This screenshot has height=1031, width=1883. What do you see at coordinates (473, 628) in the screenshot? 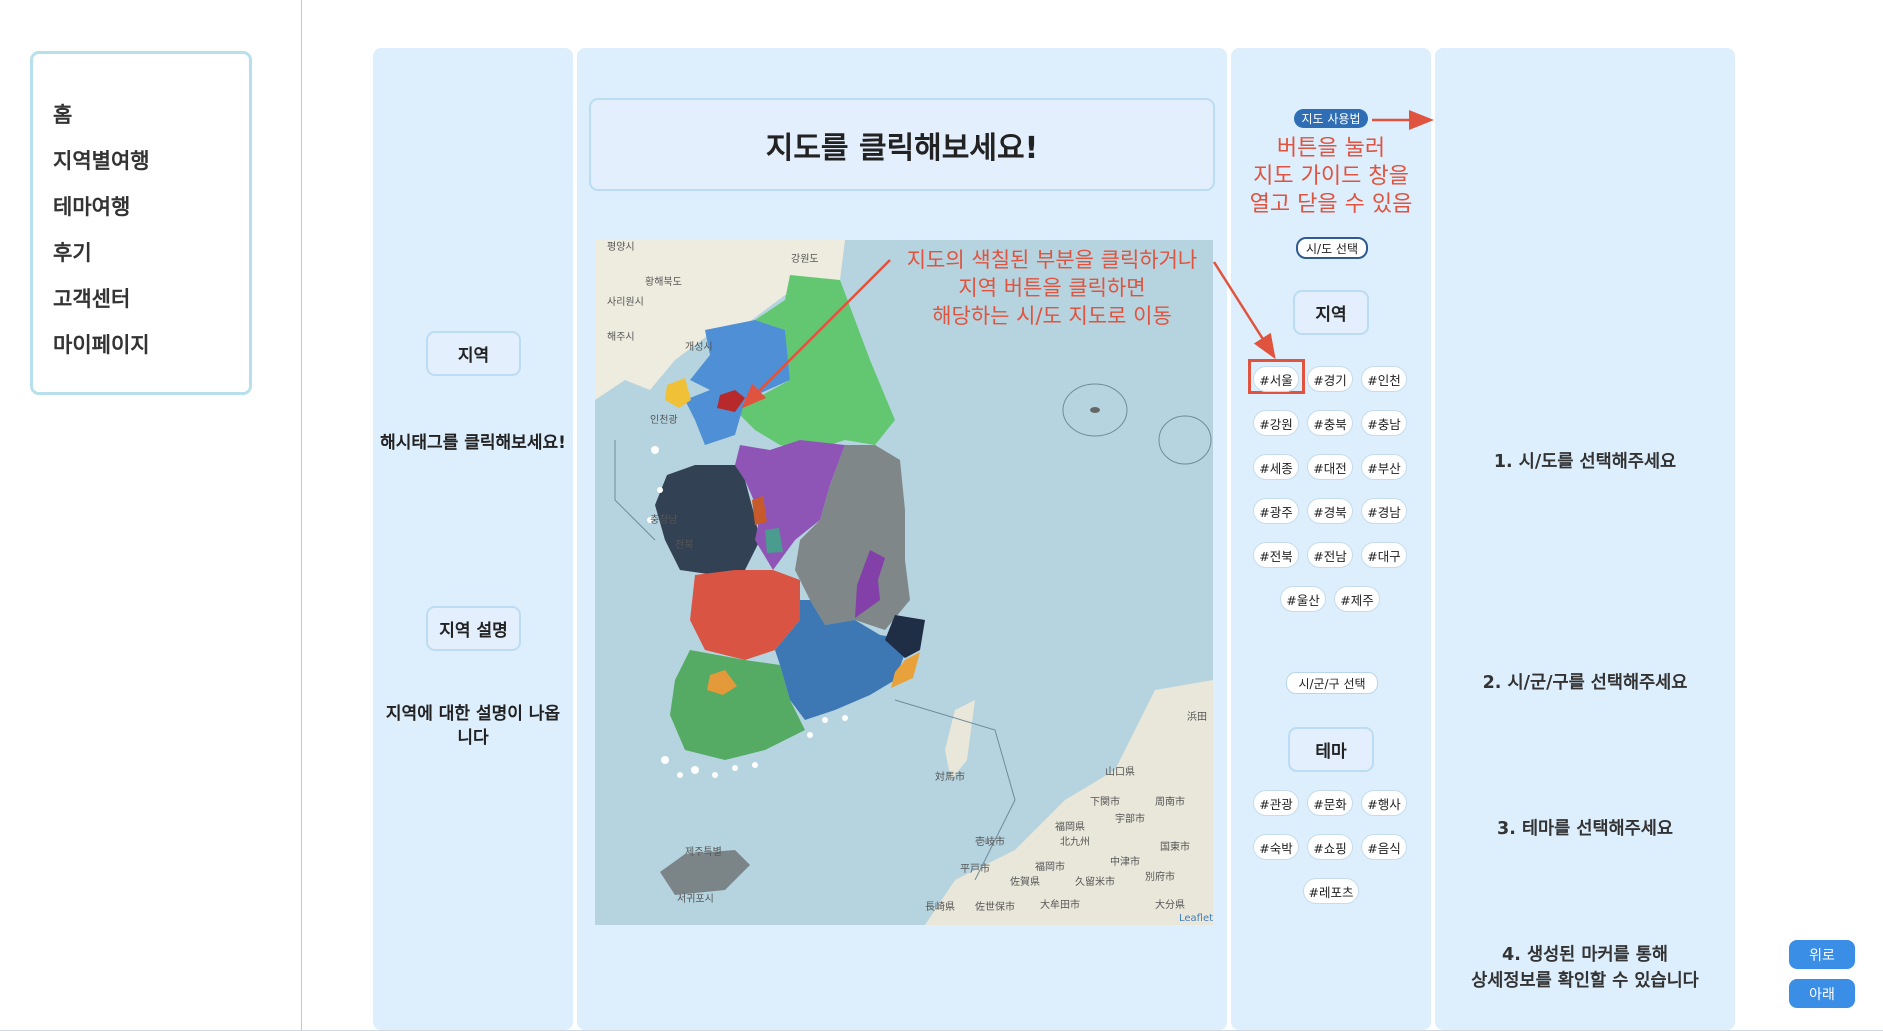
I see `region-description-button: 지역 설명` at bounding box center [473, 628].